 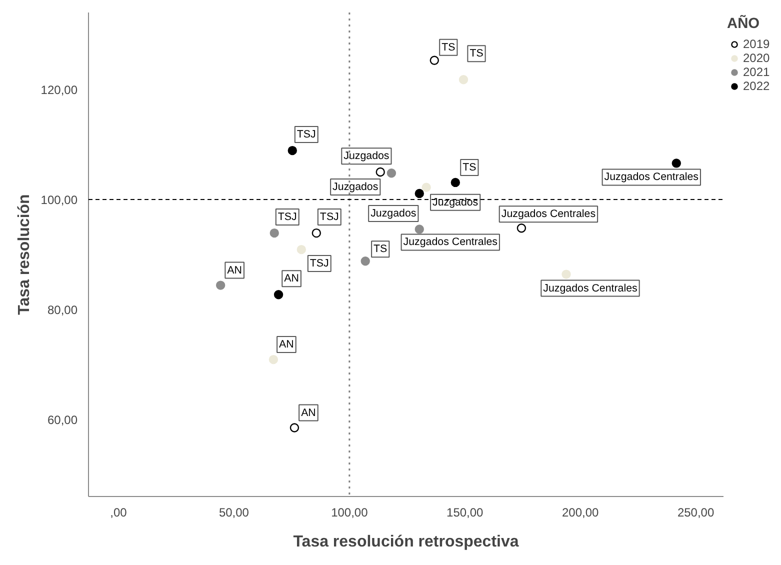 I want to click on y-tick-label: 100,00, so click(x=59, y=200).